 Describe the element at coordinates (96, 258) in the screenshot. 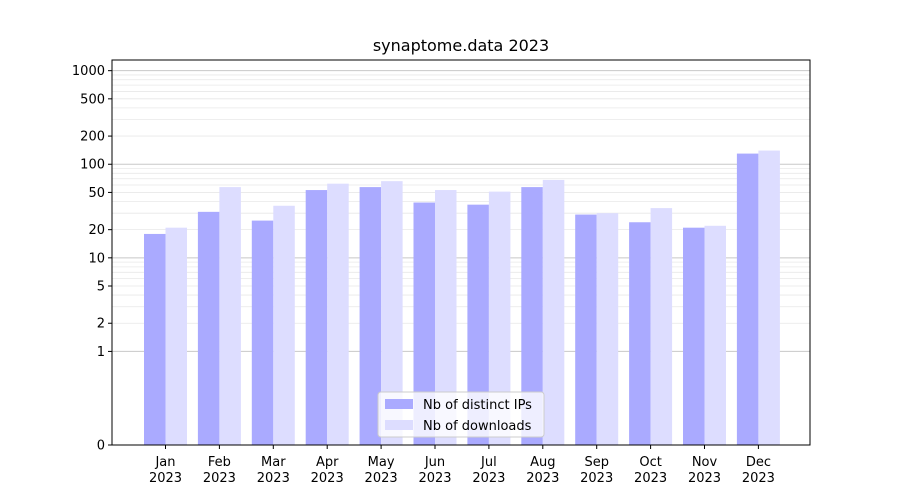

I see `y-tick-label: 10` at that location.